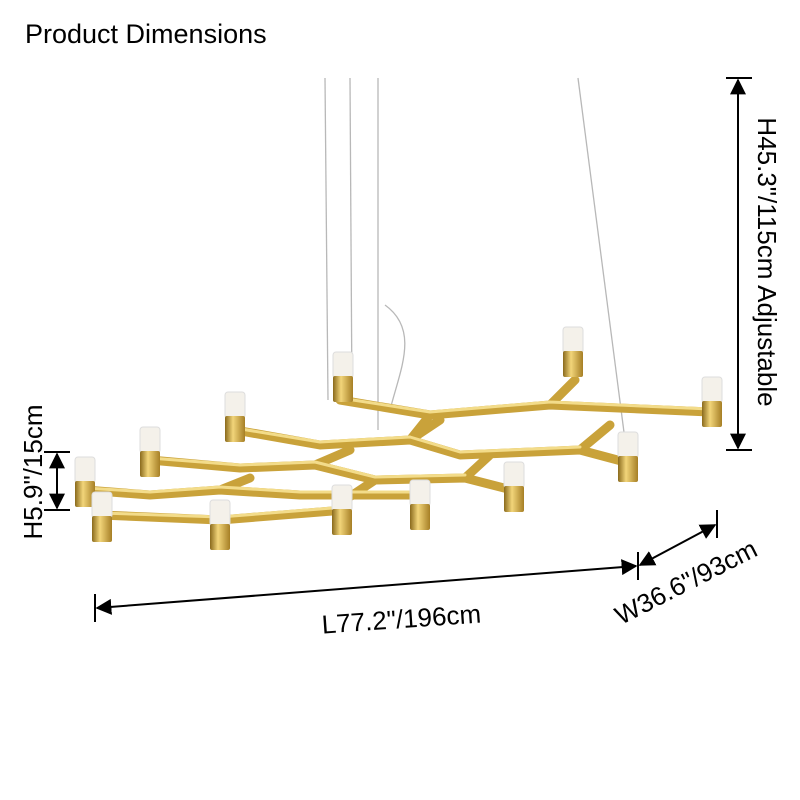  Describe the element at coordinates (33, 472) in the screenshot. I see `height-label: H5.9"/15cm` at that location.